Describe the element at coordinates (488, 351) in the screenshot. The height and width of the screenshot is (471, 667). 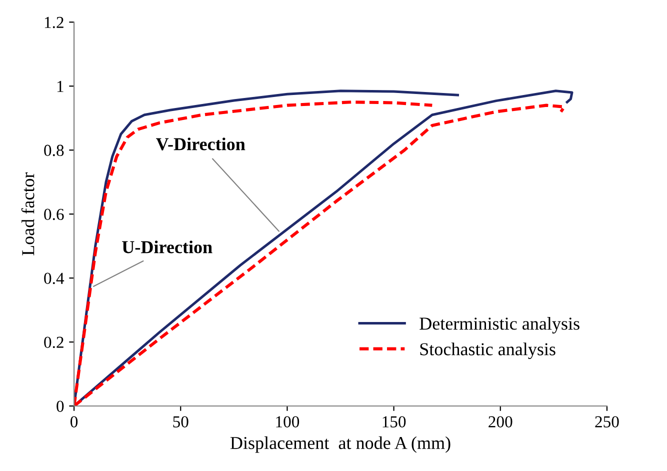
I see `legend-label: Stochastic analysis` at that location.